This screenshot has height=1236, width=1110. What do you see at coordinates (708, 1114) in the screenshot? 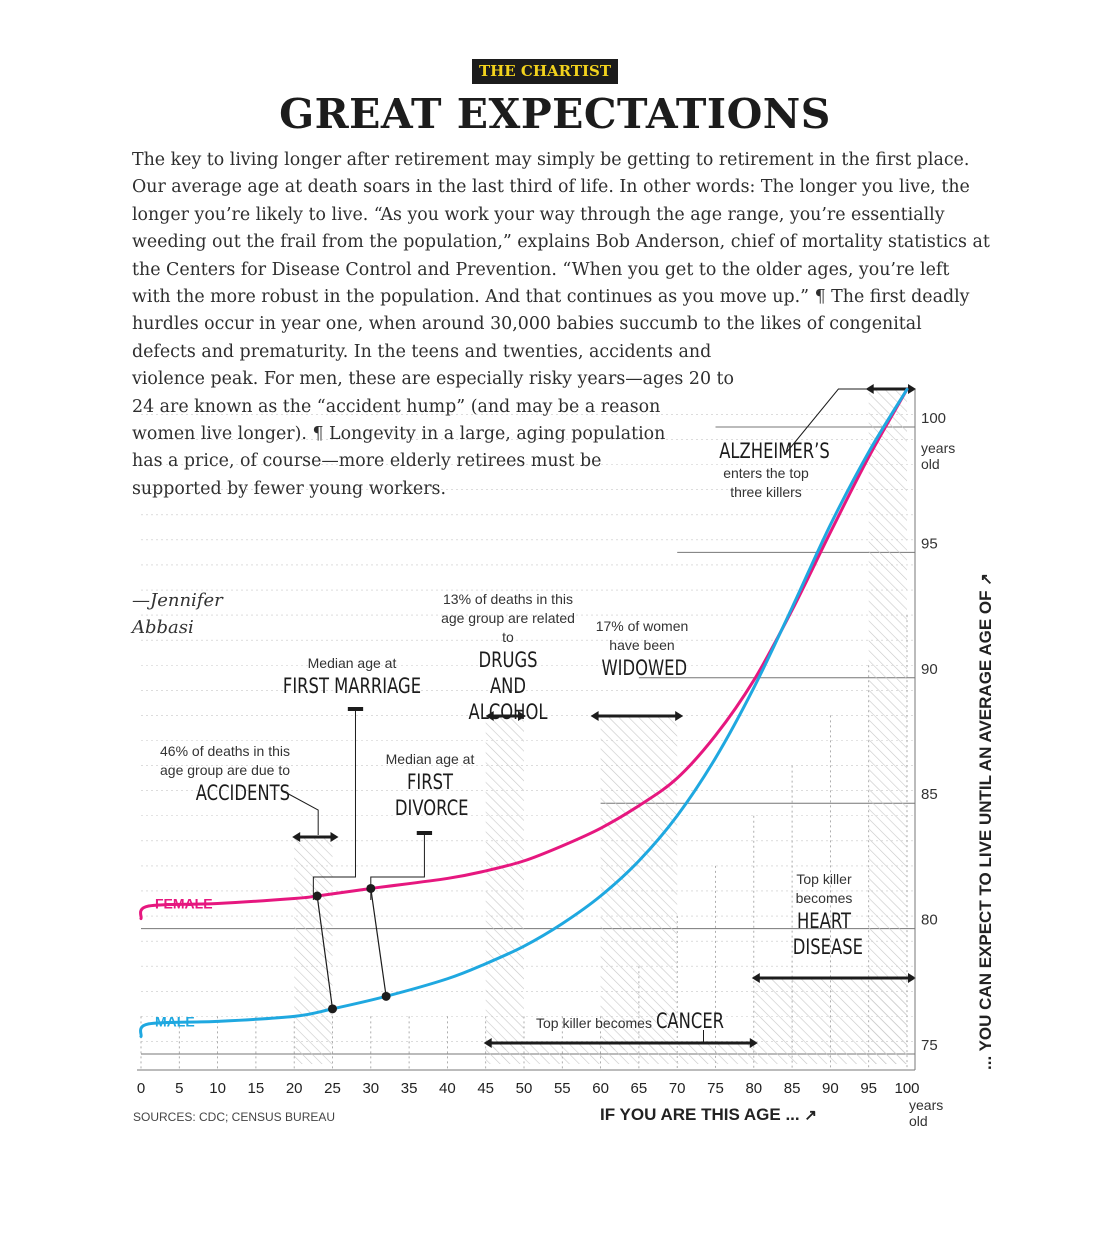
I see `x-axis-title: IF YOU ARE THIS AGE ... ↗` at bounding box center [708, 1114].